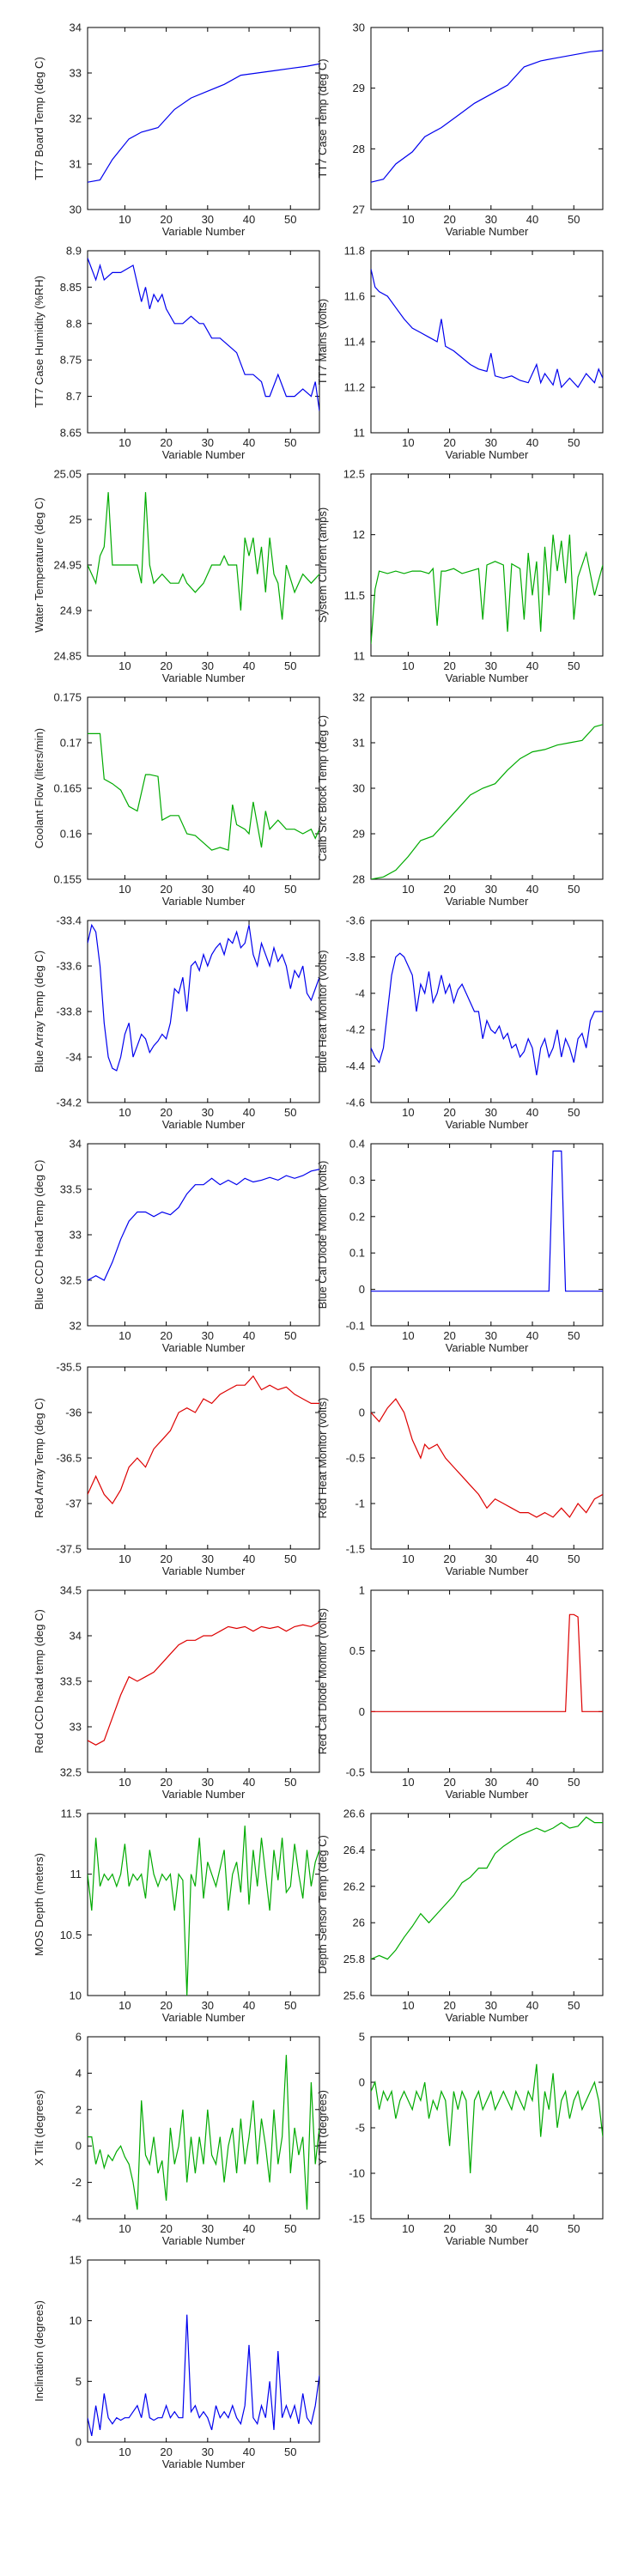  I want to click on y-tick-label: -5, so click(360, 2128).